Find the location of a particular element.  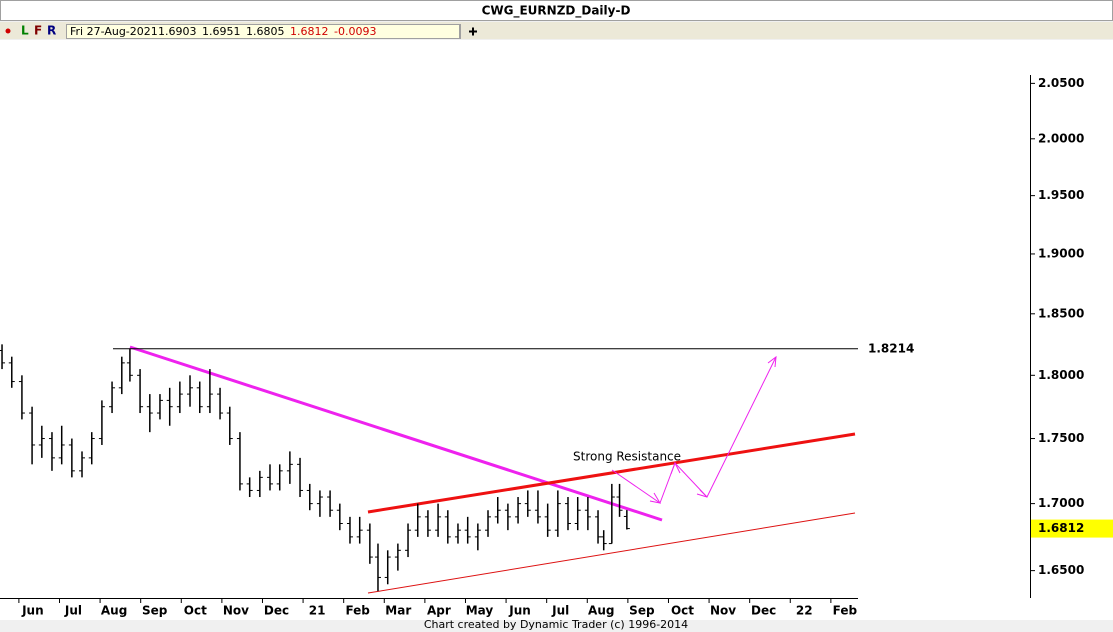

price-marker-label: 1.6812 is located at coordinates (1061, 528).